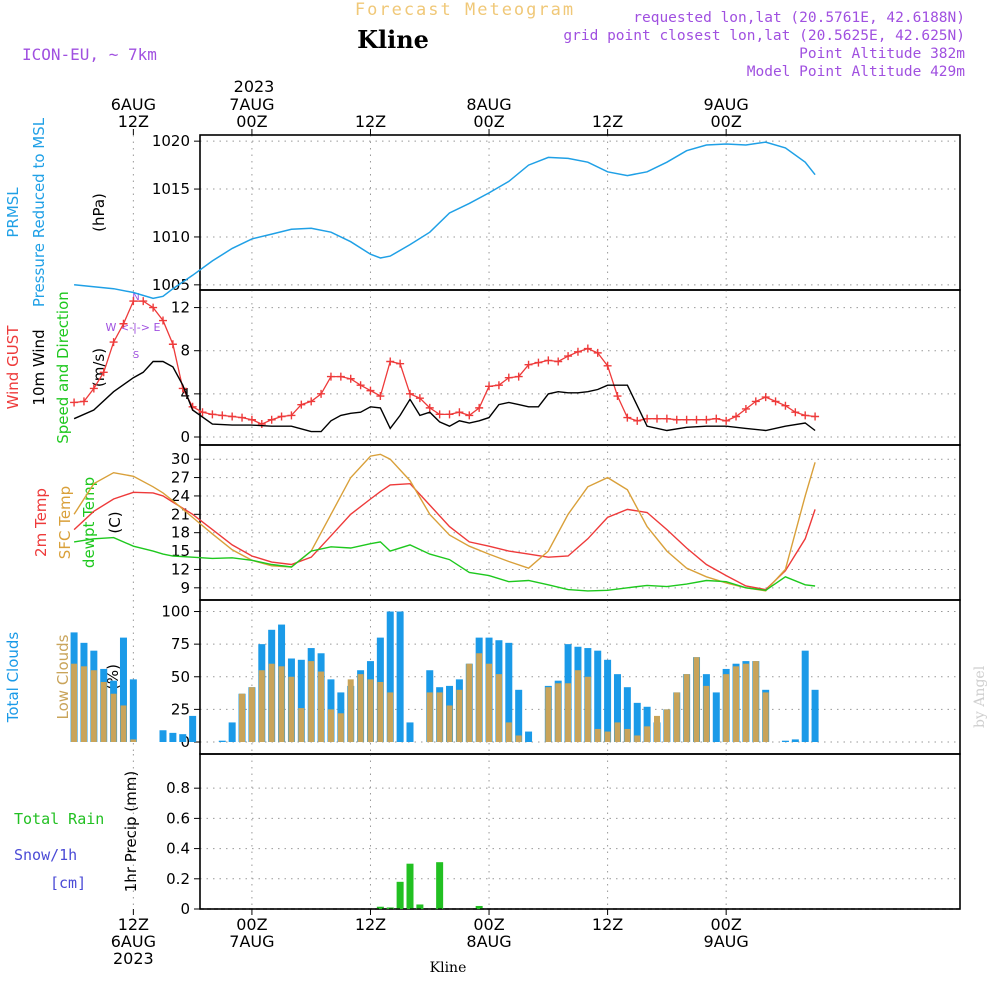 The height and width of the screenshot is (1000, 1000). What do you see at coordinates (488, 941) in the screenshot?
I see `bottom-time-label: 8AUG` at bounding box center [488, 941].